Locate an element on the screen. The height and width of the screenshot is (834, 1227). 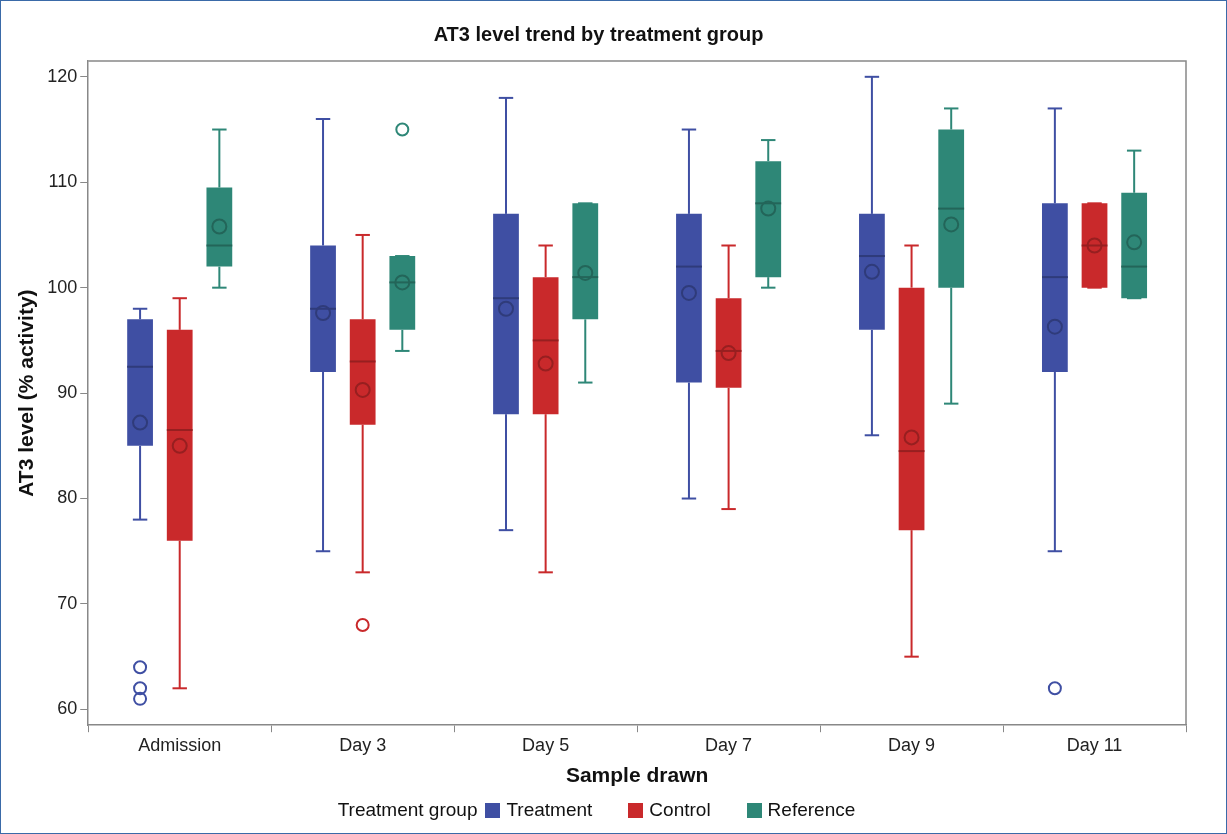
y-tick-label: 80 is located at coordinates (67, 497).